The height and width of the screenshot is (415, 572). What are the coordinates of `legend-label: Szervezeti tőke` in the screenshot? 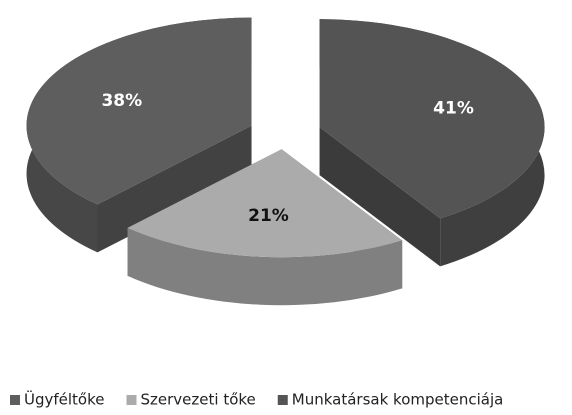 It's located at (198, 400).